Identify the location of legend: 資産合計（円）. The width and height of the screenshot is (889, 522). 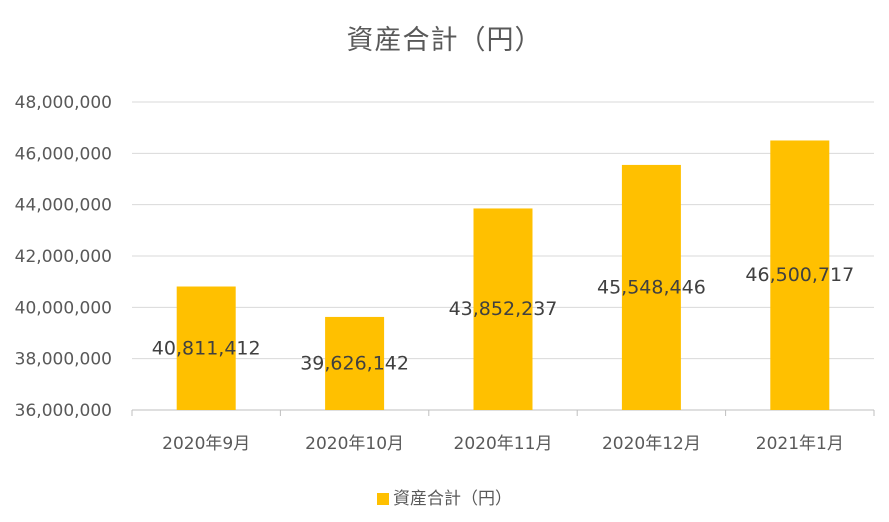
(444, 496).